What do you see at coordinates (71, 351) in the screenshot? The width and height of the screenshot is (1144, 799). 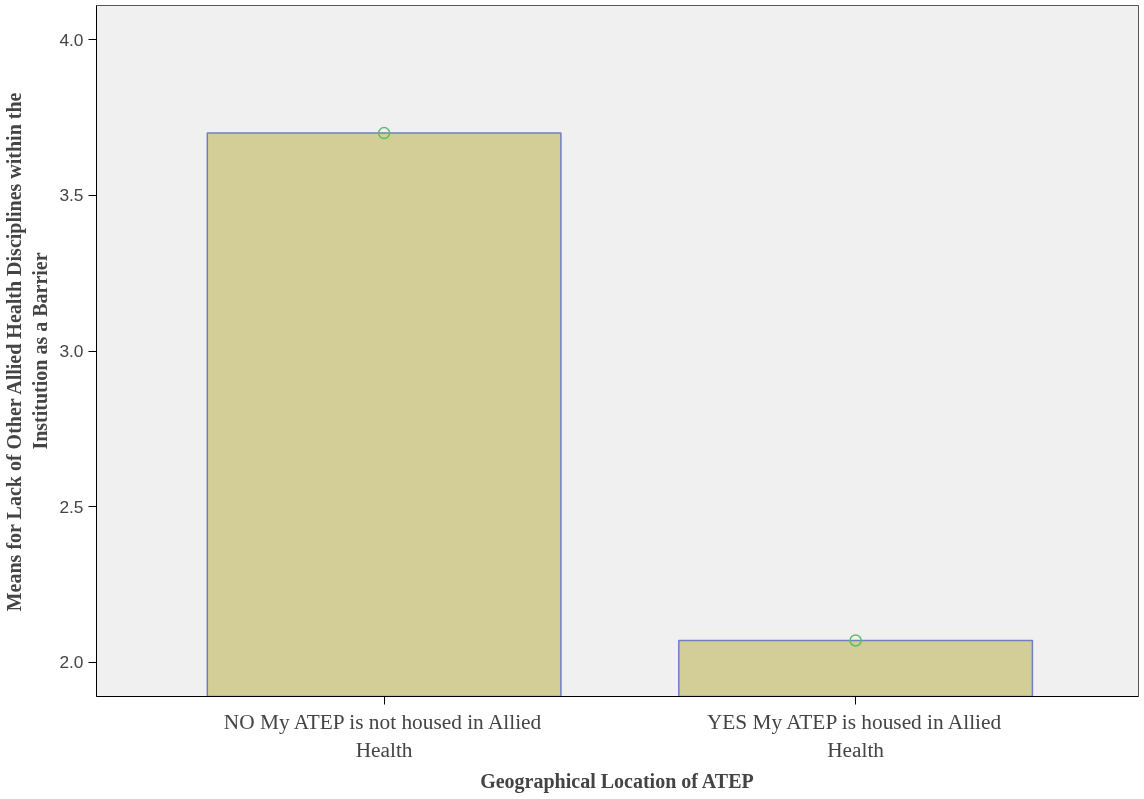 I see `y-tick-label: 3.0` at bounding box center [71, 351].